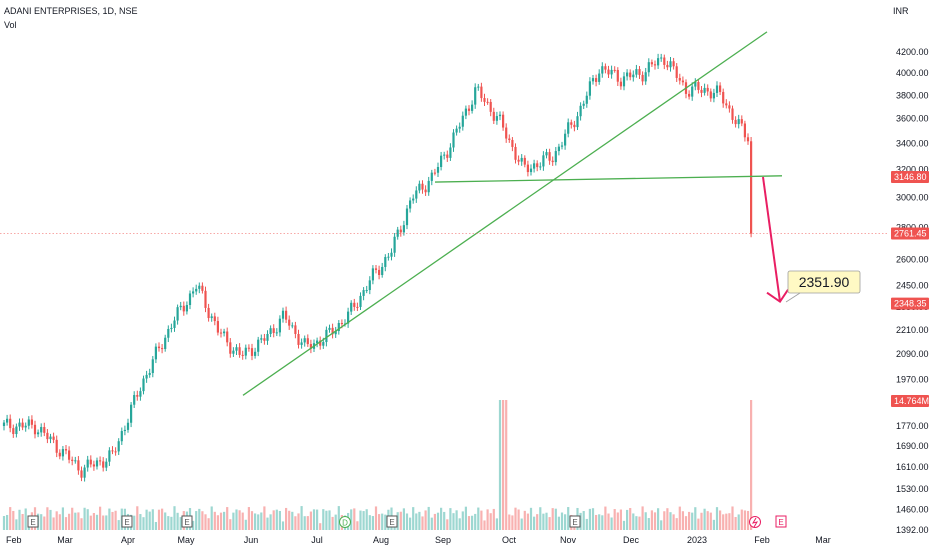 This screenshot has height=550, width=932. Describe the element at coordinates (755, 522) in the screenshot. I see `lightning-bolt` at that location.